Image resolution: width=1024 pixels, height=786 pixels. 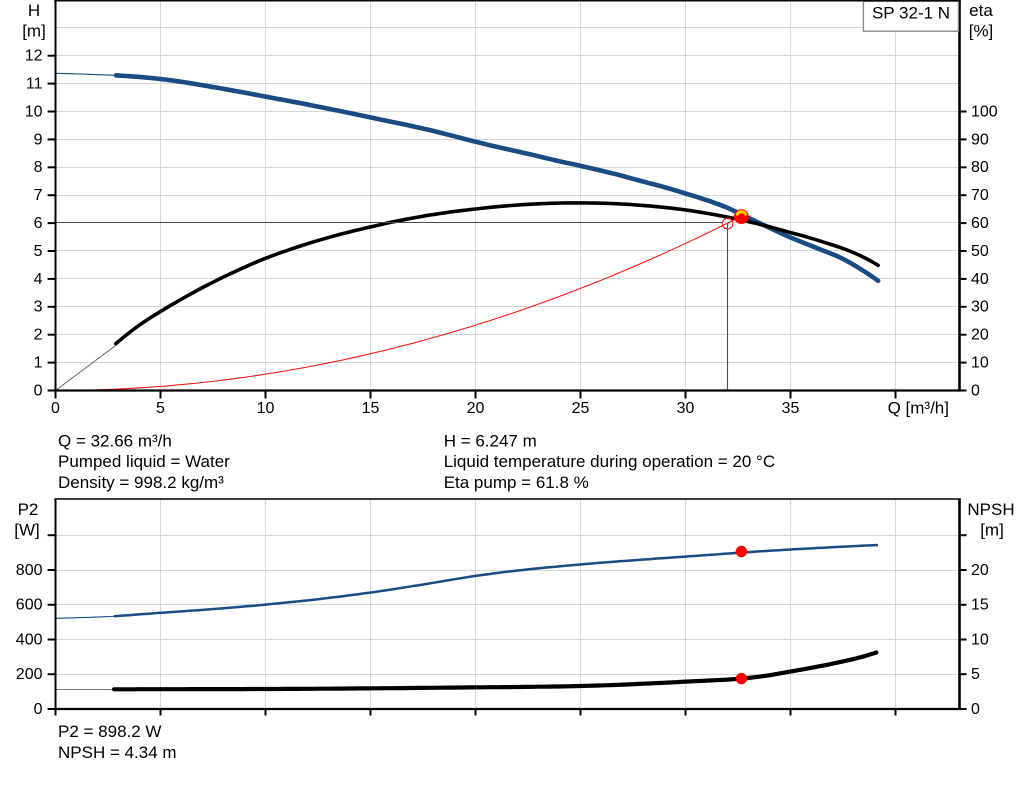 What do you see at coordinates (990, 509) in the screenshot?
I see `svg-text: NPSH` at bounding box center [990, 509].